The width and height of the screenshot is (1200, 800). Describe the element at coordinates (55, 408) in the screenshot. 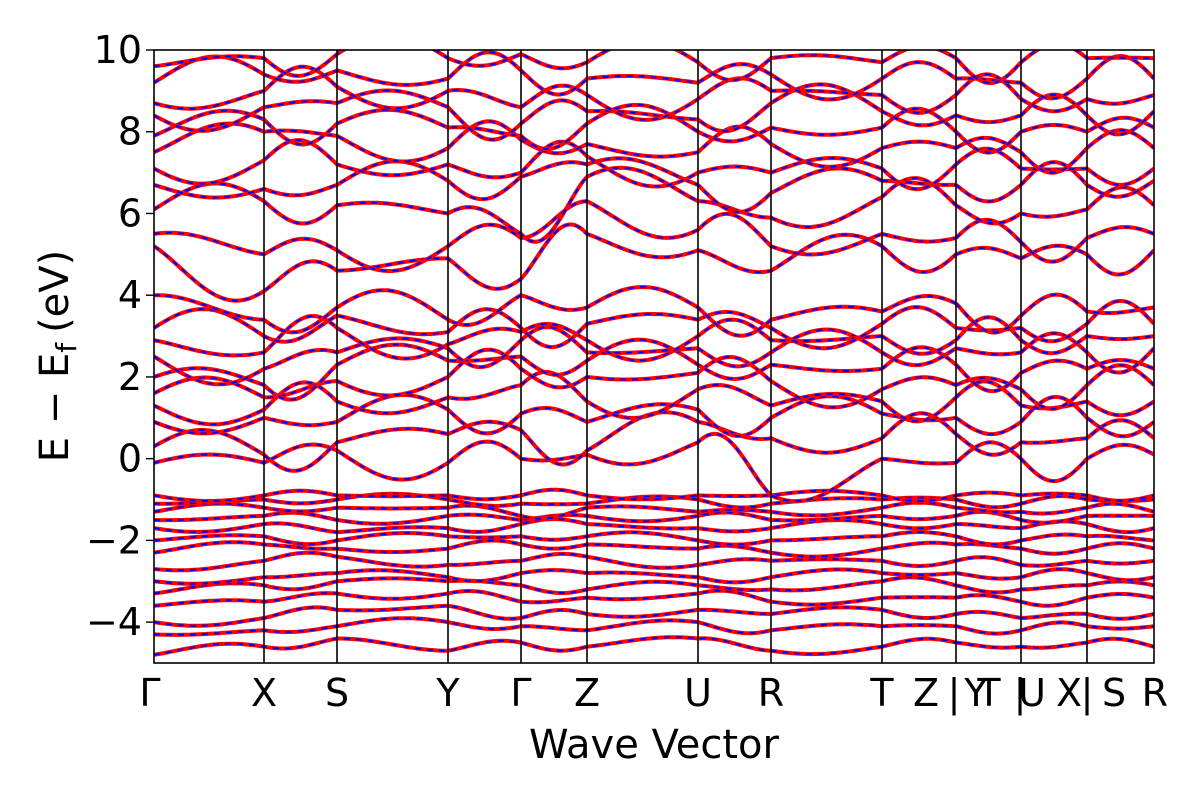

I see `y-axis-title-main: E − E` at that location.